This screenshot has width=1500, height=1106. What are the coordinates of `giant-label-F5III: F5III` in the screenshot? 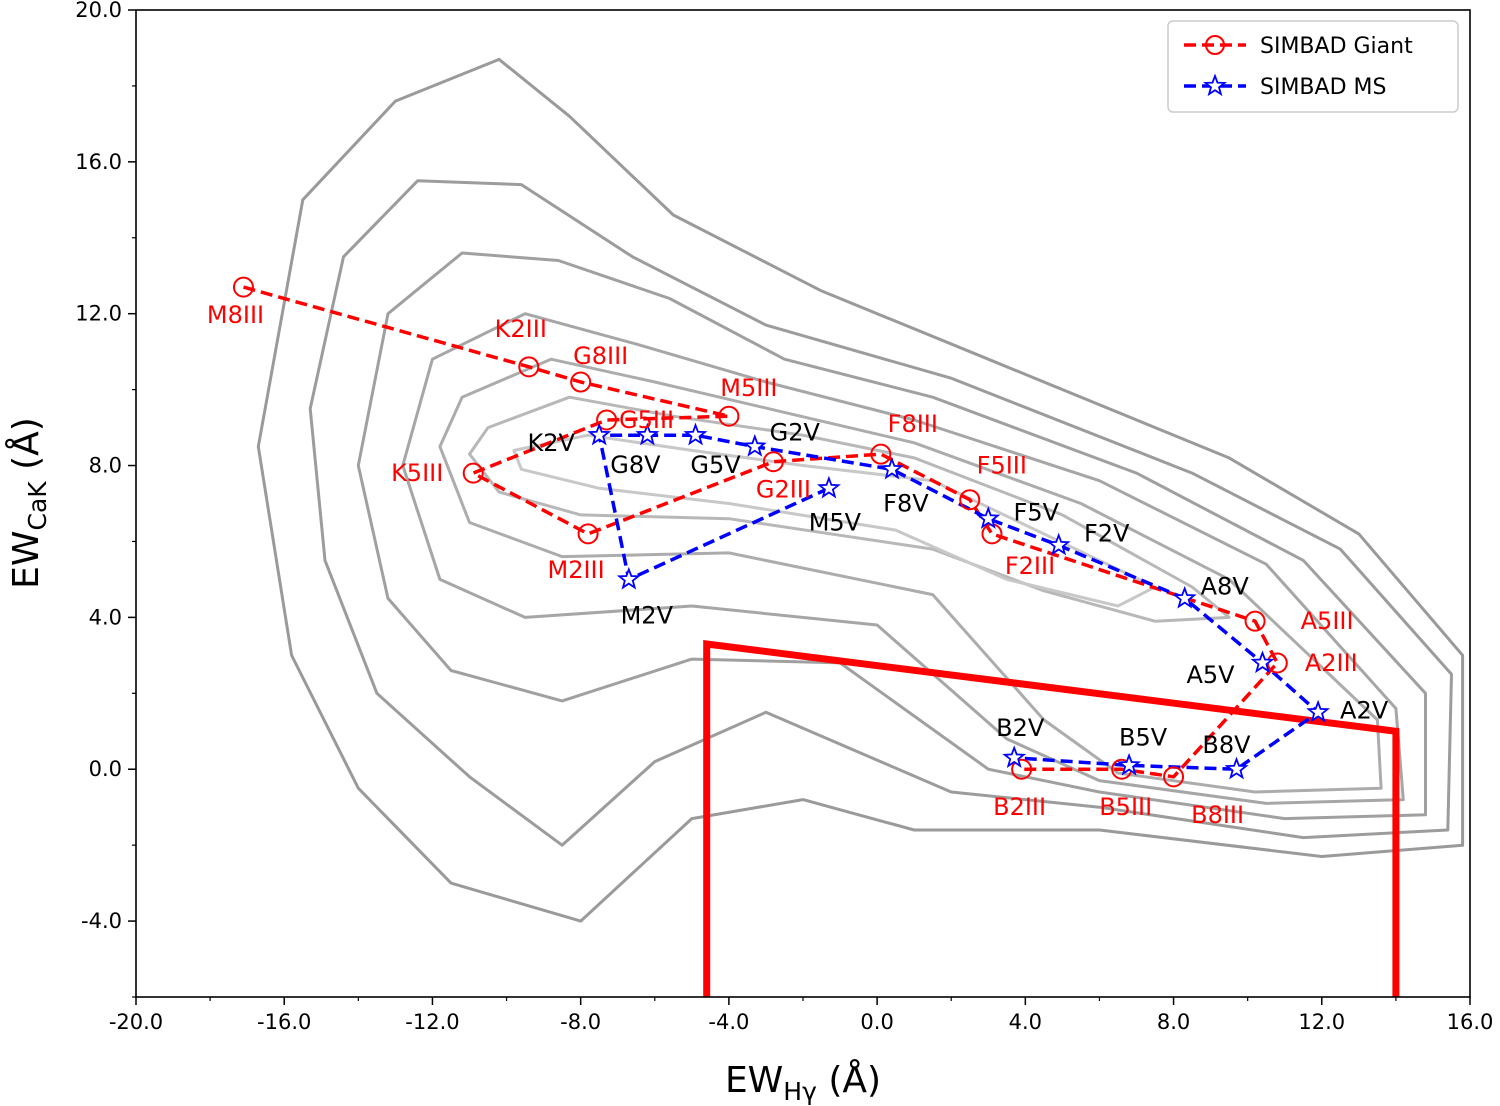 It's located at (1002, 466).